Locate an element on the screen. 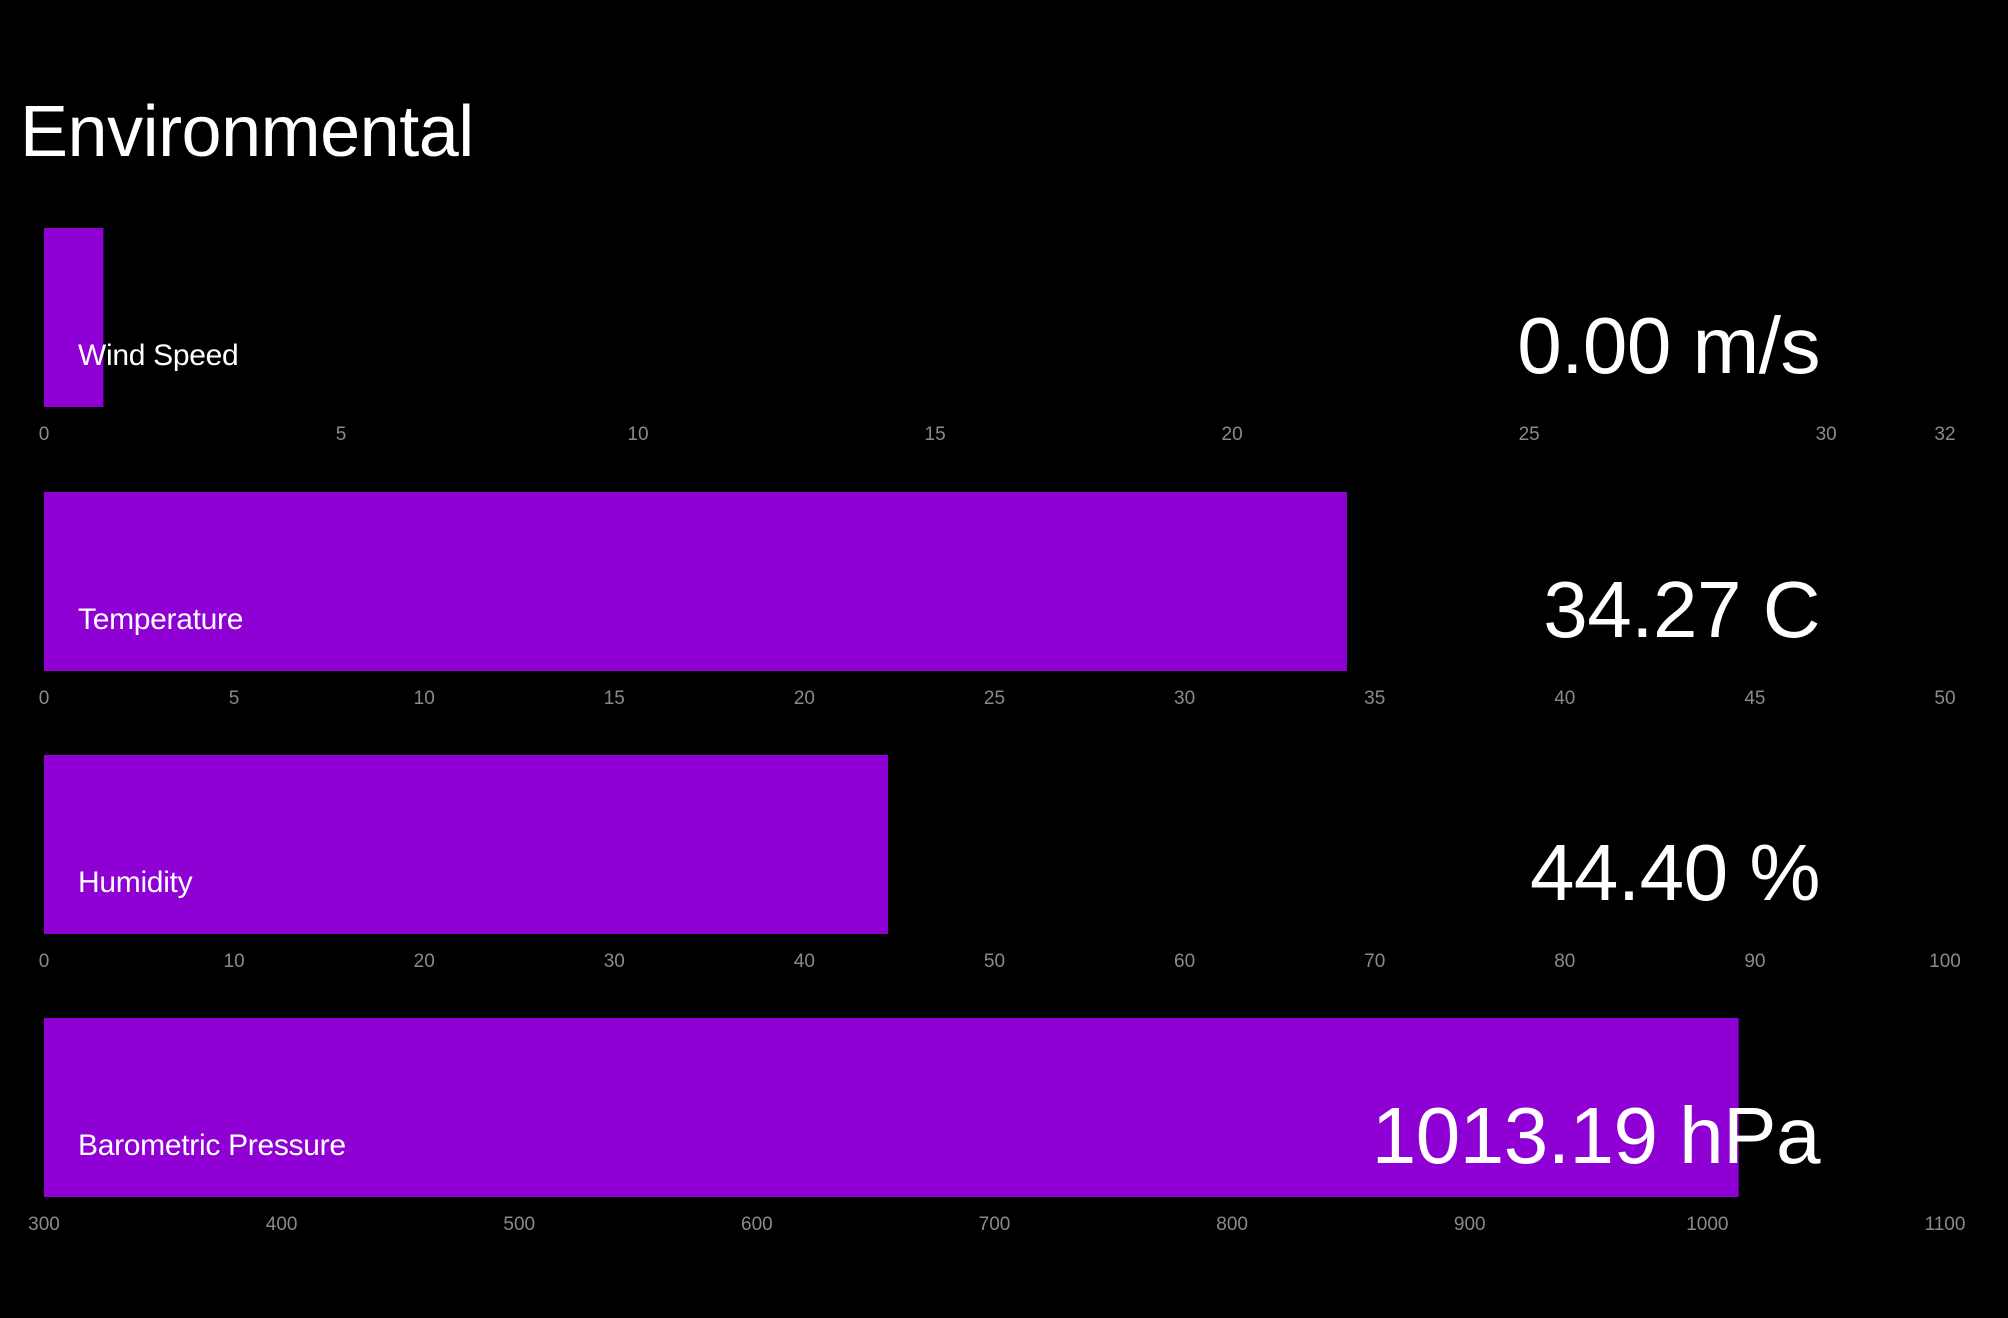  axis-tick-label: 32 is located at coordinates (1944, 434).